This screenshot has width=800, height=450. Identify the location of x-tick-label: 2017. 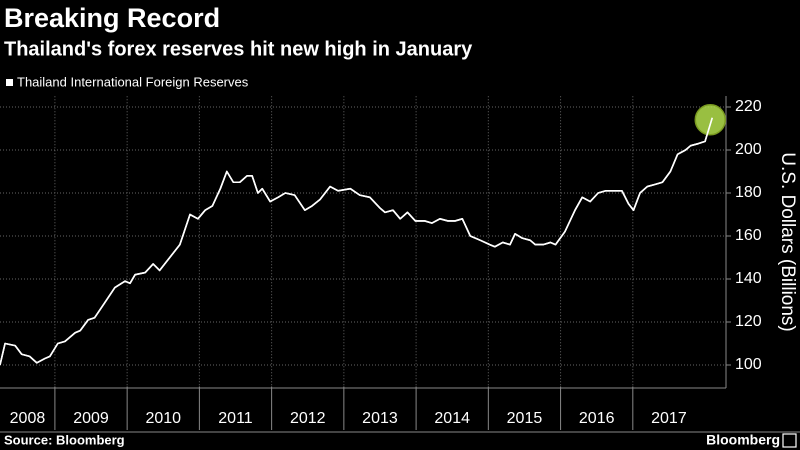
(669, 418).